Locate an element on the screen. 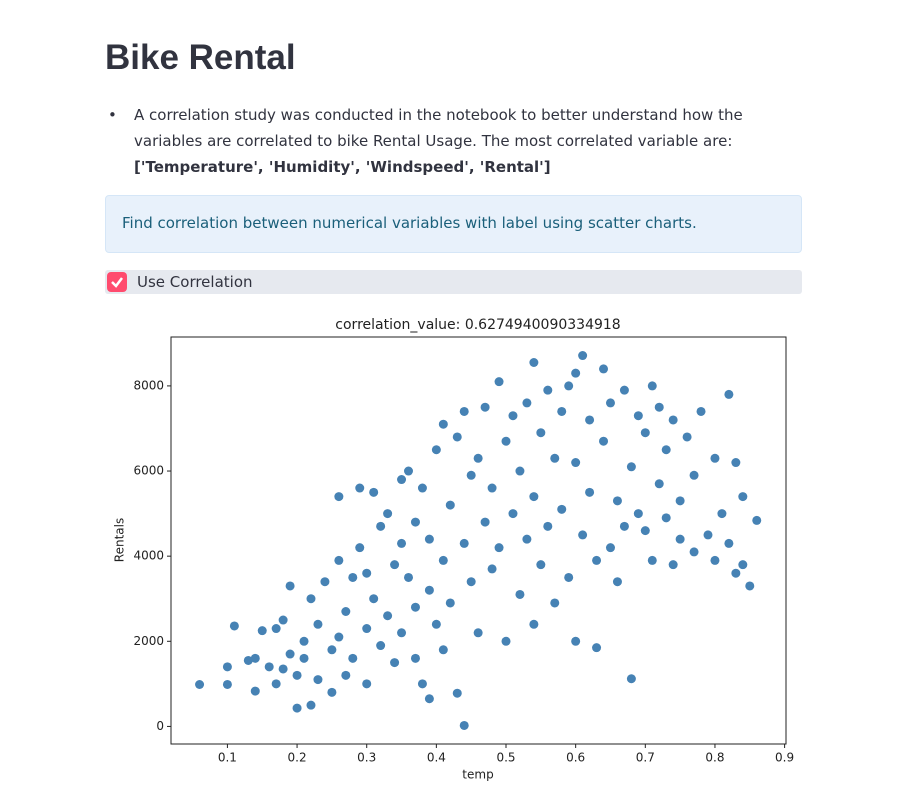 This screenshot has width=905, height=800. x-tick-label: 0.4 is located at coordinates (436, 758).